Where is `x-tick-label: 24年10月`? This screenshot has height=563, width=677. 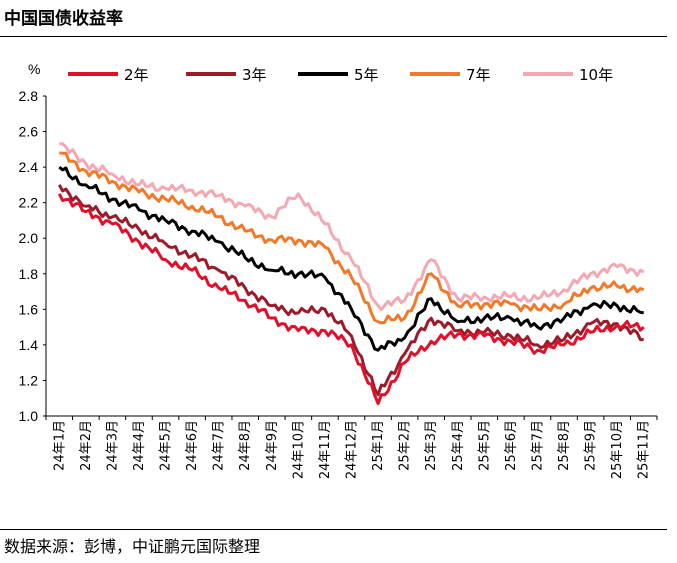 x-tick-label: 24年10月 is located at coordinates (298, 449).